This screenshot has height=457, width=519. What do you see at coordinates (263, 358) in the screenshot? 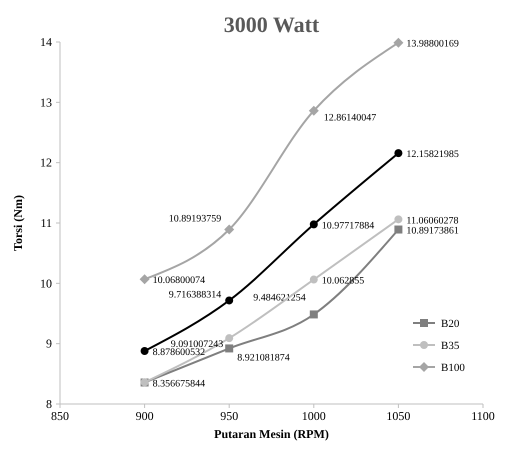
I see `data-label: 8.921081874` at bounding box center [263, 358].